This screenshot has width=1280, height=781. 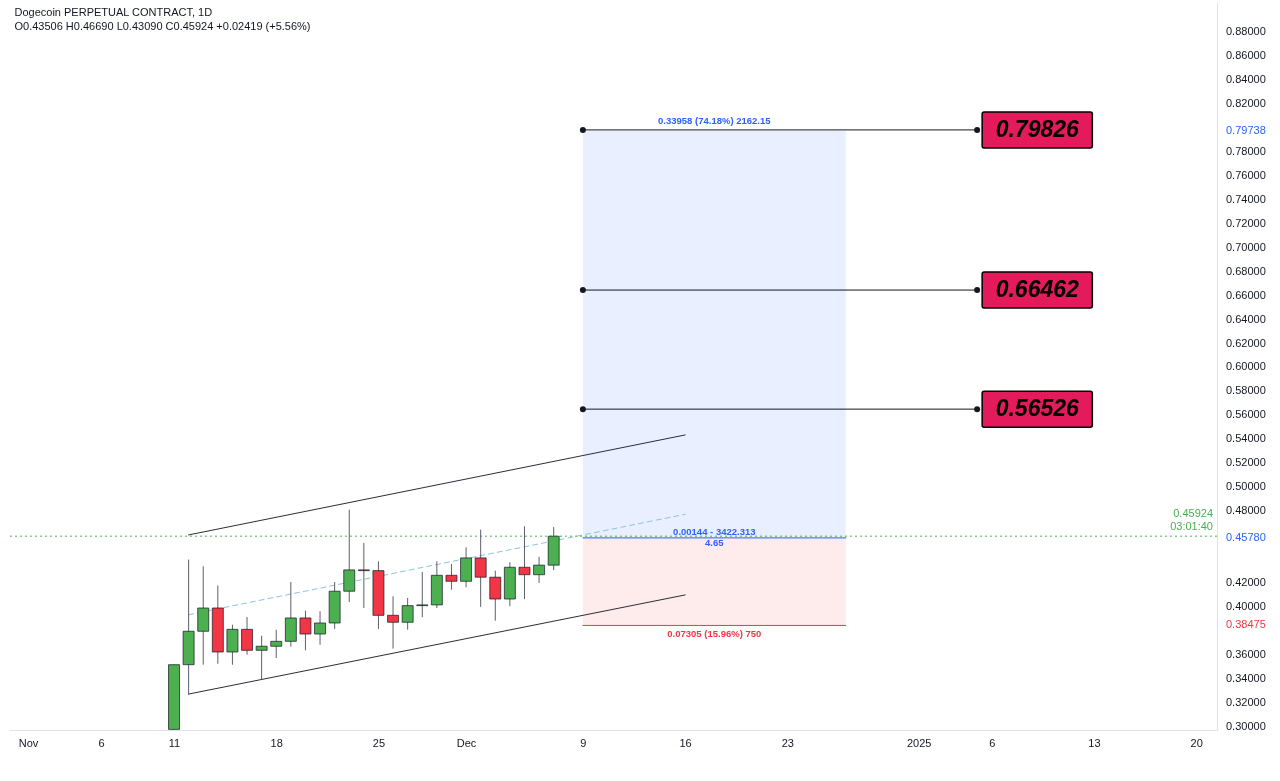 What do you see at coordinates (1246, 414) in the screenshot?
I see `y-tick-label: 0.56000` at bounding box center [1246, 414].